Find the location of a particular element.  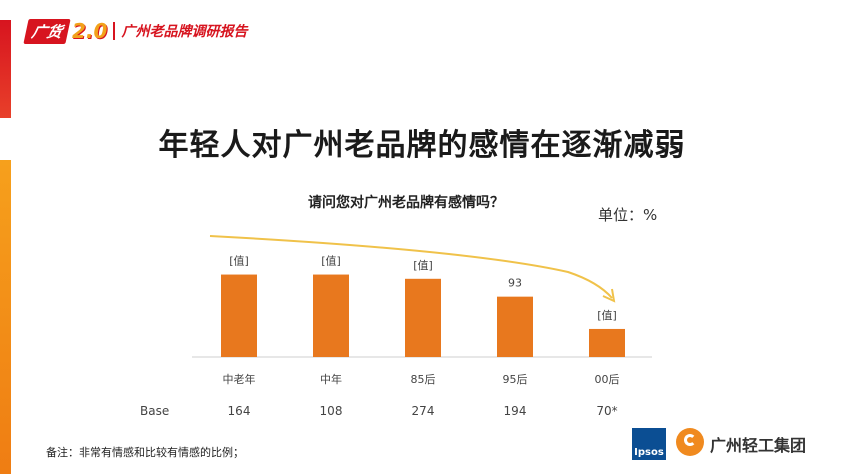

x-tick-label-4: 00后 is located at coordinates (607, 379).